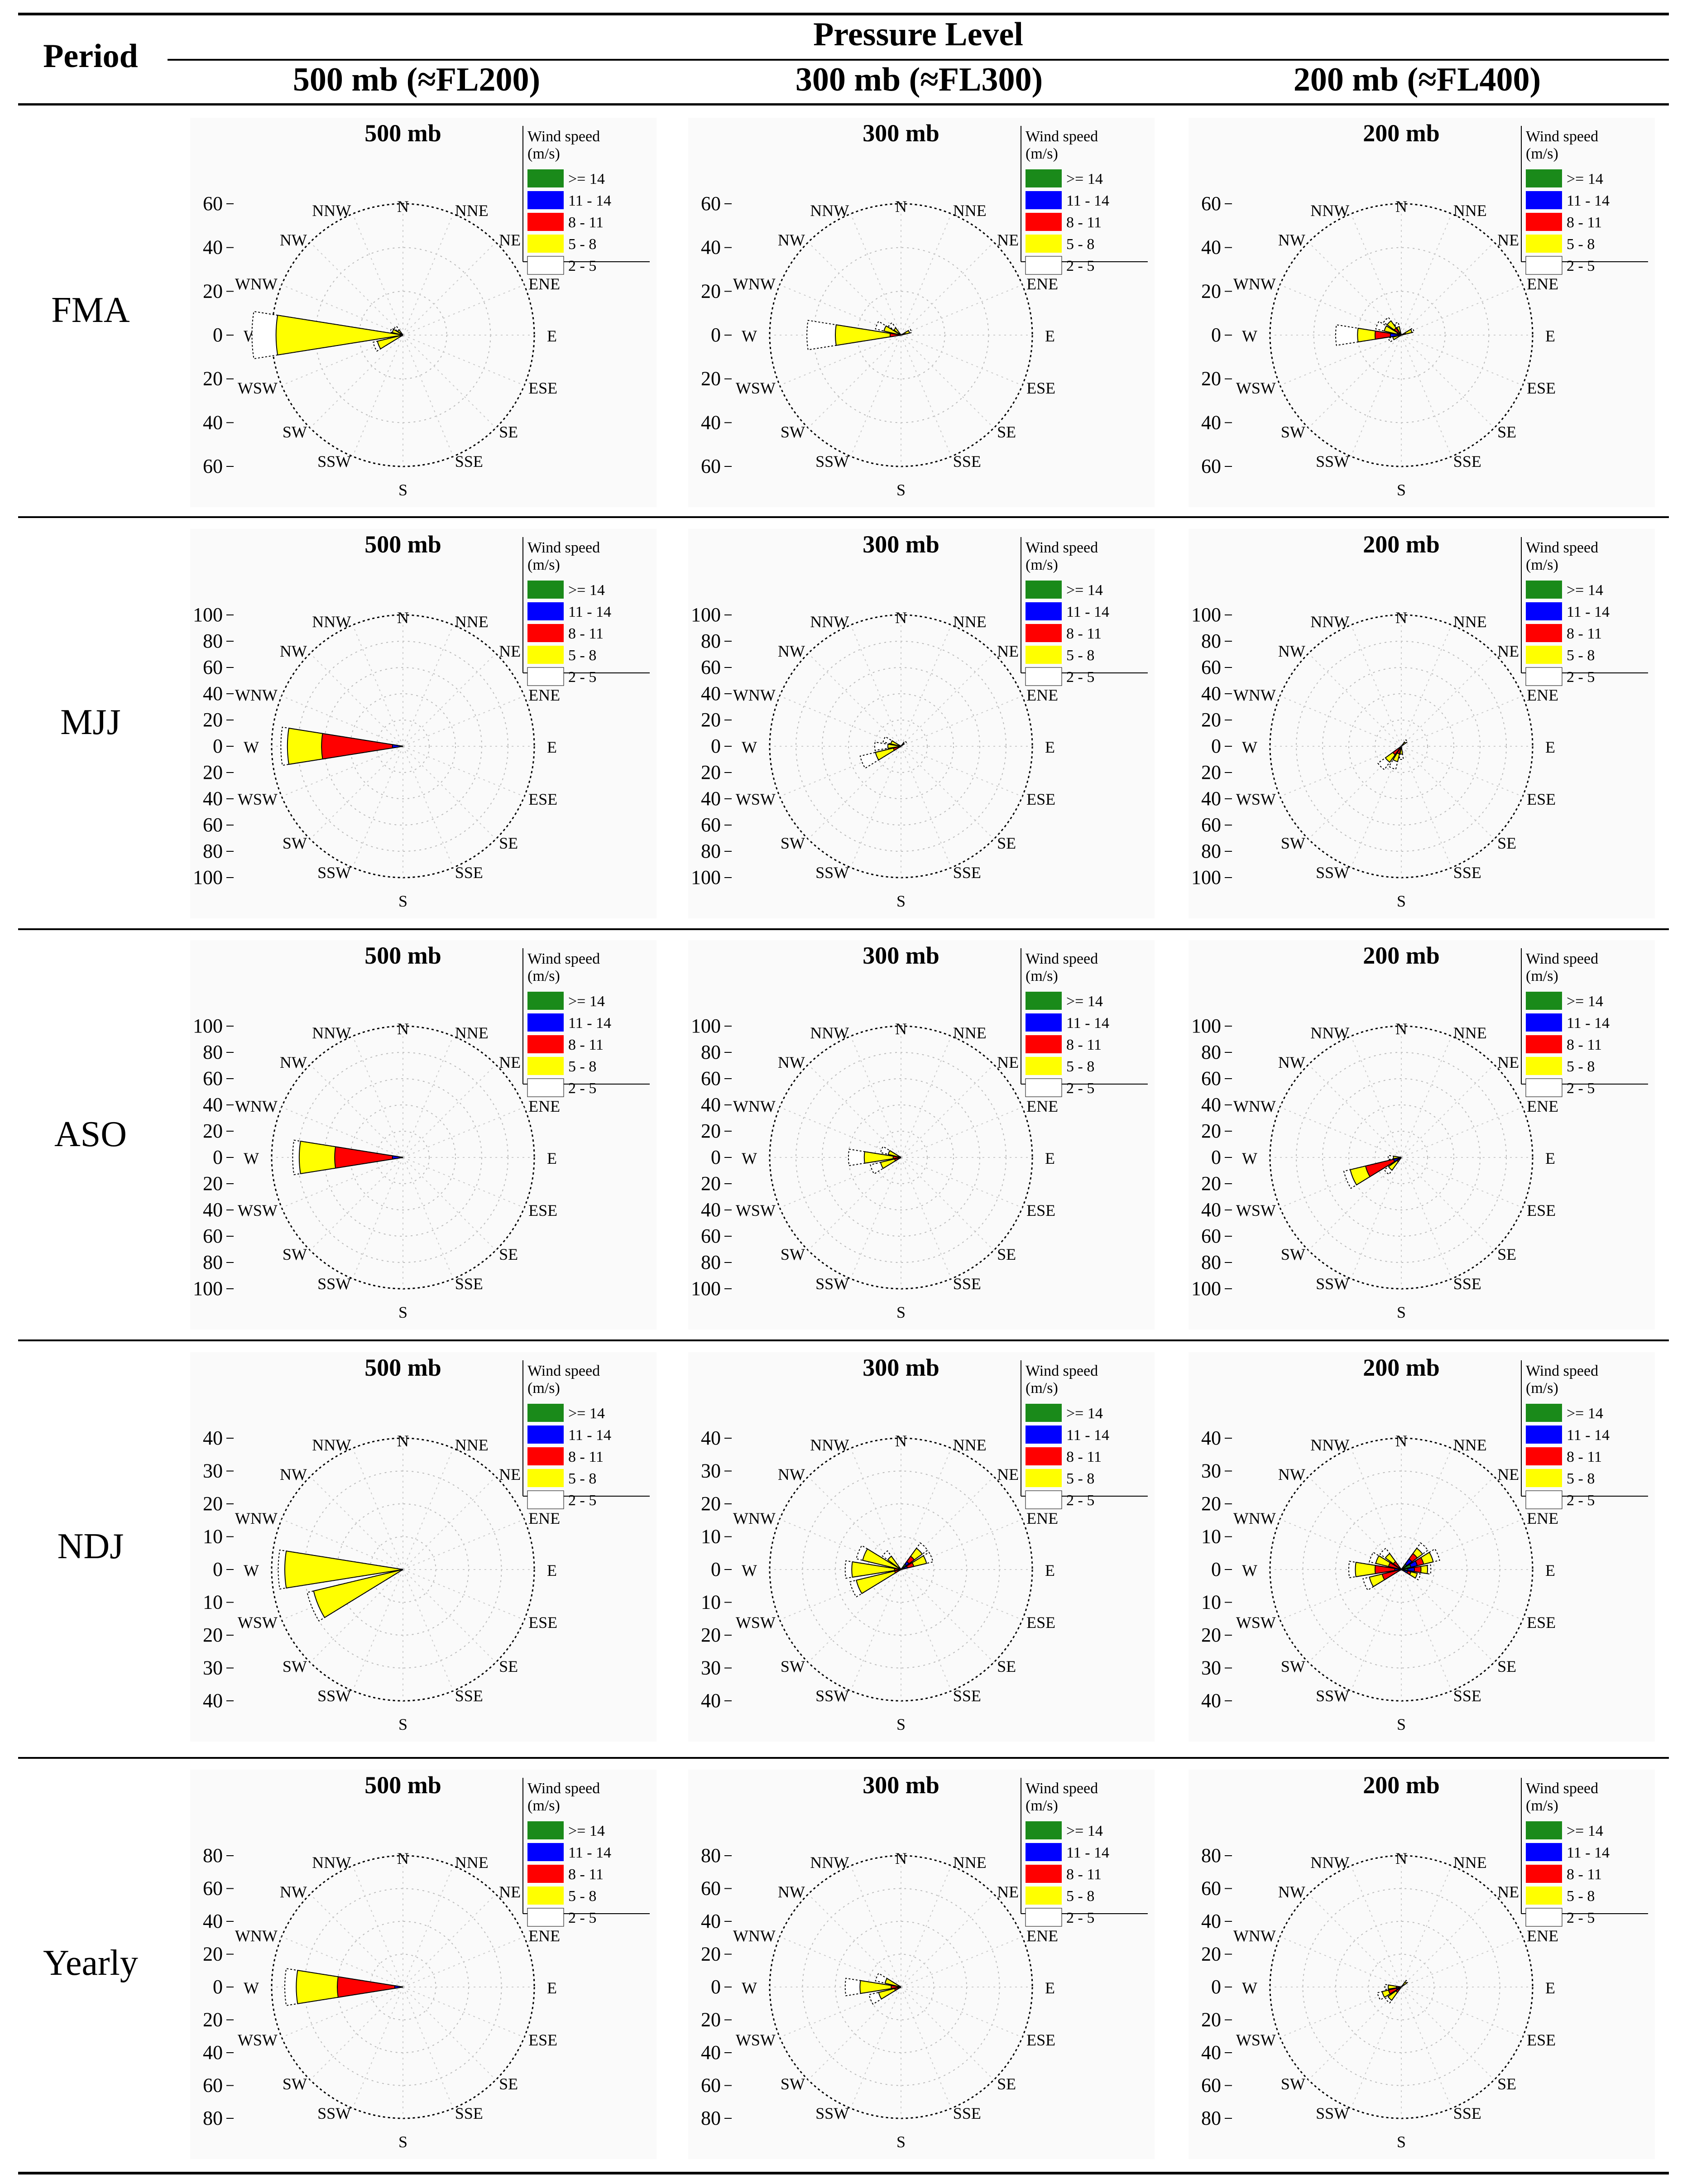 This screenshot has width=1687, height=2184. I want to click on direction-label: SSE, so click(469, 1284).